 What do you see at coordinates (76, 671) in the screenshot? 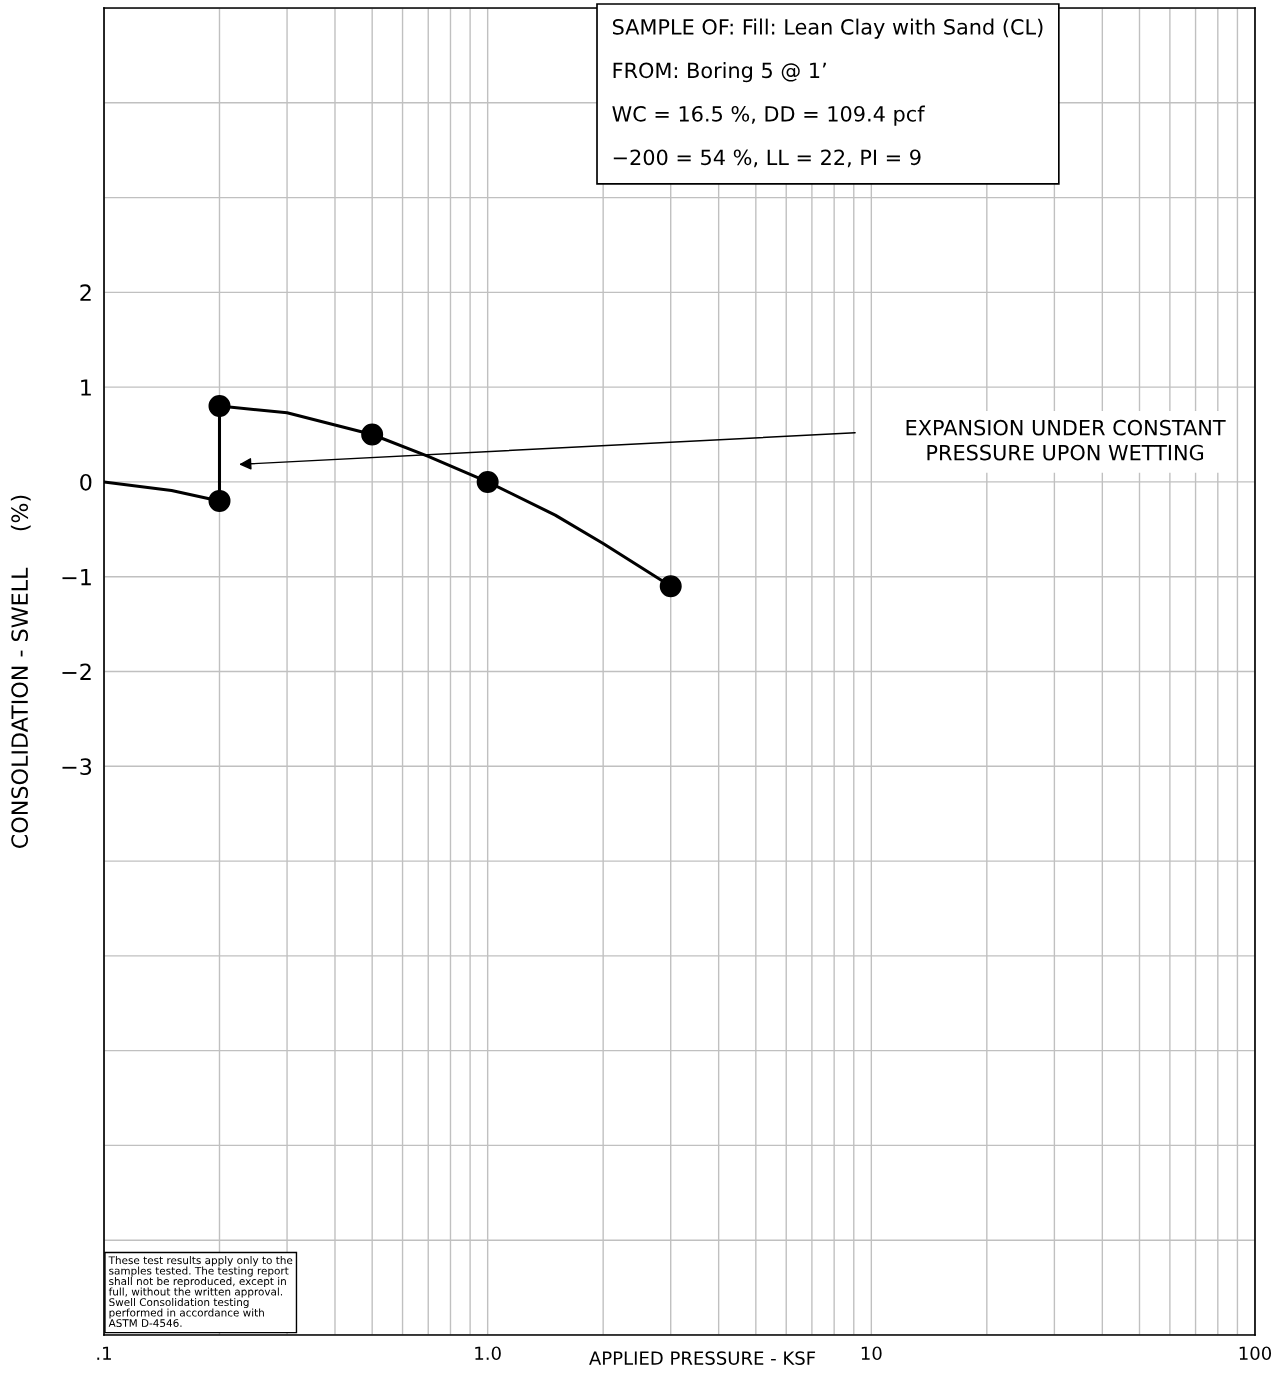
I see `y-tick-label: −2` at bounding box center [76, 671].